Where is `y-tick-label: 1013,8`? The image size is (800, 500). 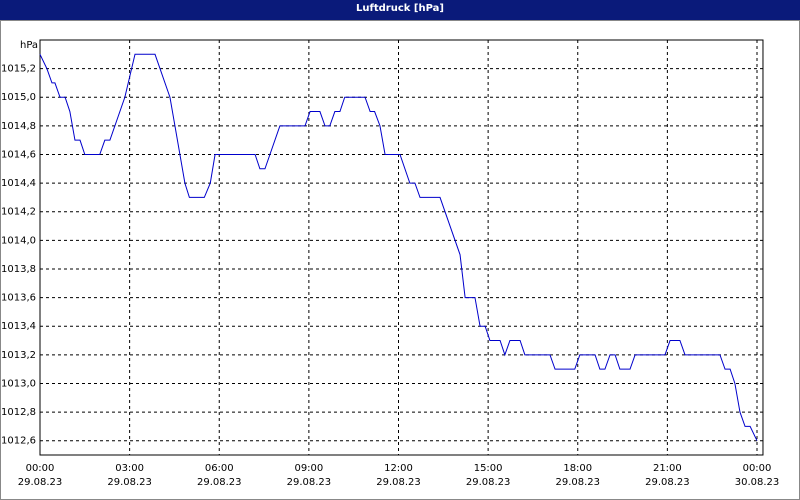
y-tick-label: 1013,8 is located at coordinates (18, 269).